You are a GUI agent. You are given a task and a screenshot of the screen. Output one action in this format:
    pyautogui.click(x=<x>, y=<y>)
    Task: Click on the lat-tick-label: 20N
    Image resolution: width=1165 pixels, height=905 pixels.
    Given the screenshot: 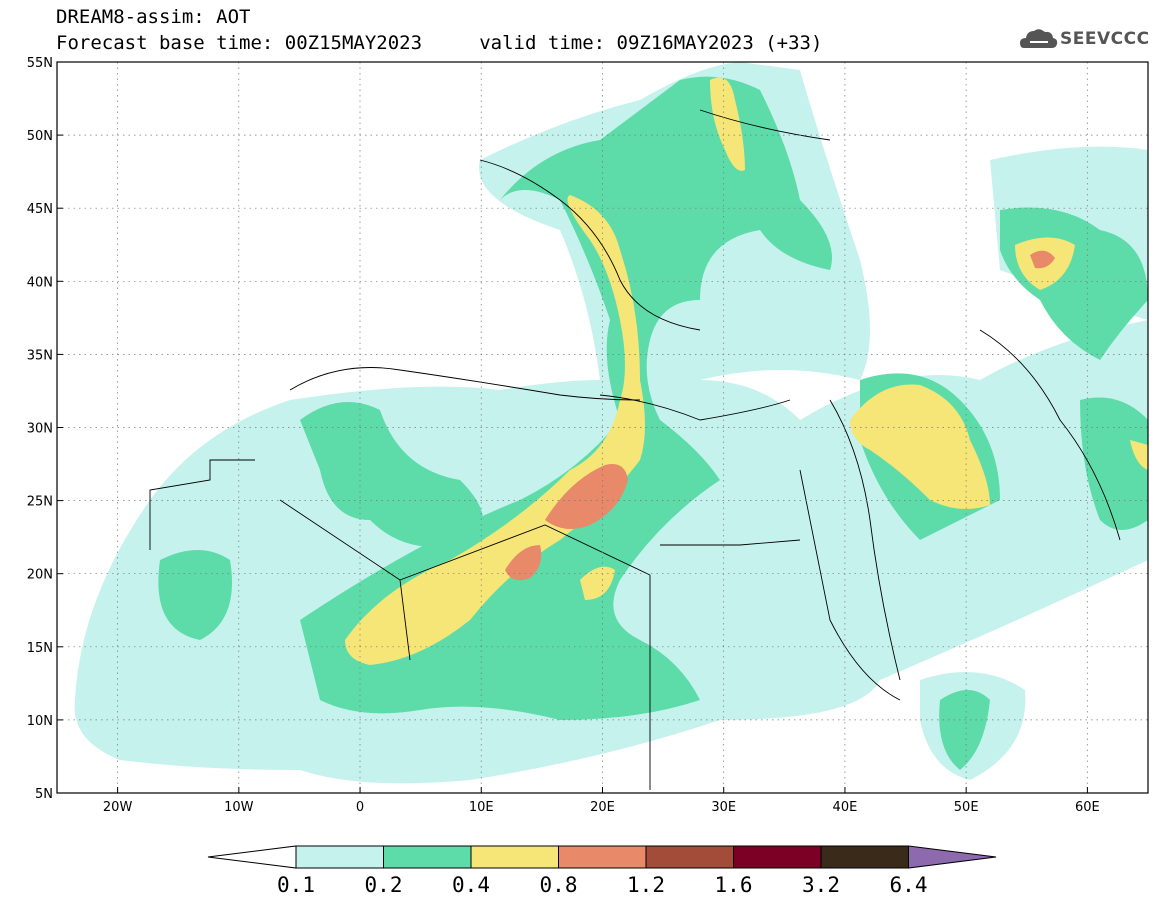 What is the action you would take?
    pyautogui.click(x=40, y=575)
    